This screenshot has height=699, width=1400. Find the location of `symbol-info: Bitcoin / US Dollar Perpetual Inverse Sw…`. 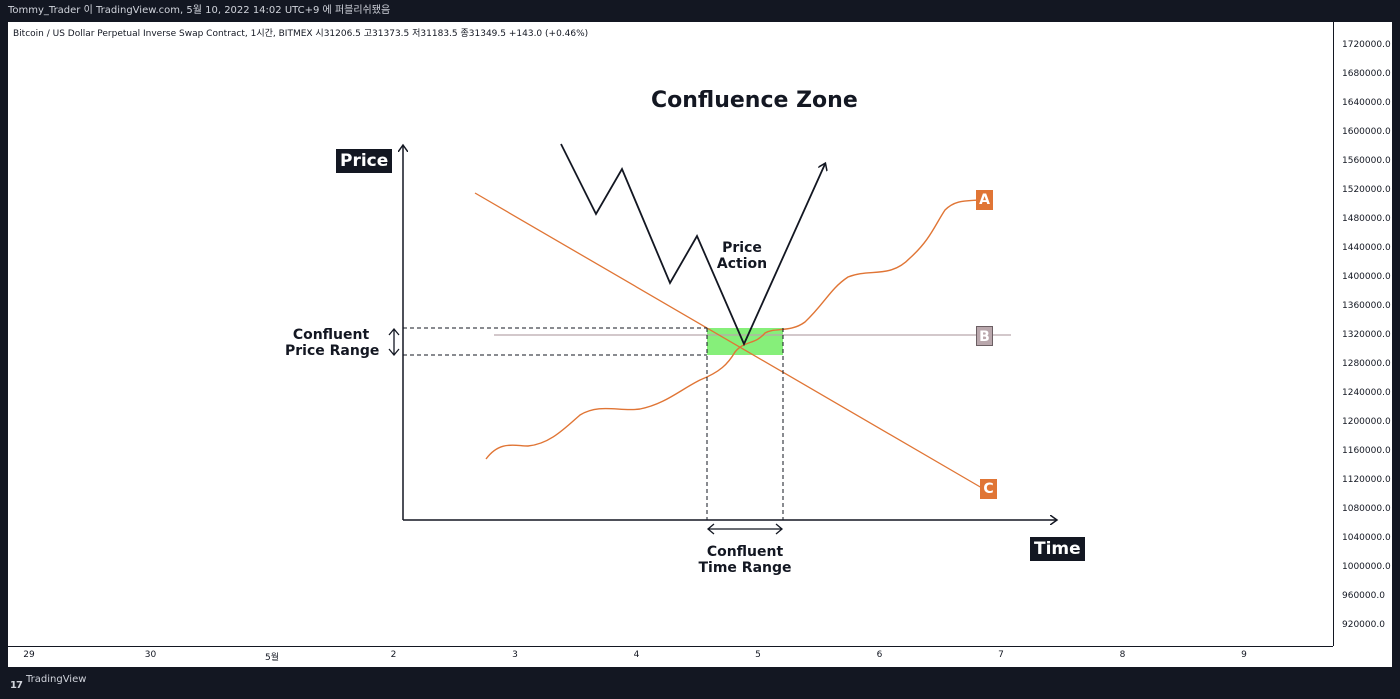

symbol-info: Bitcoin / US Dollar Perpetual Inverse Sw… is located at coordinates (301, 34).